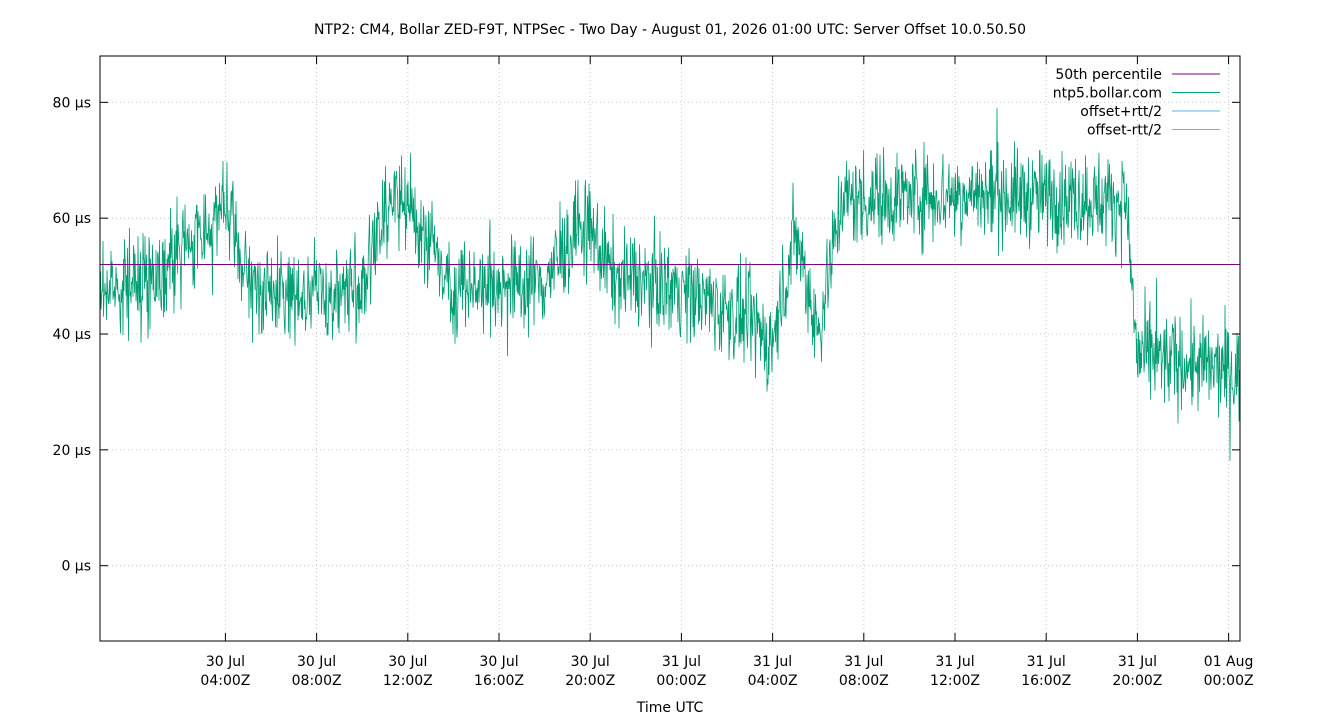 This screenshot has width=1340, height=720. Describe the element at coordinates (1121, 112) in the screenshot. I see `legend-label: offset+rtt/2` at that location.